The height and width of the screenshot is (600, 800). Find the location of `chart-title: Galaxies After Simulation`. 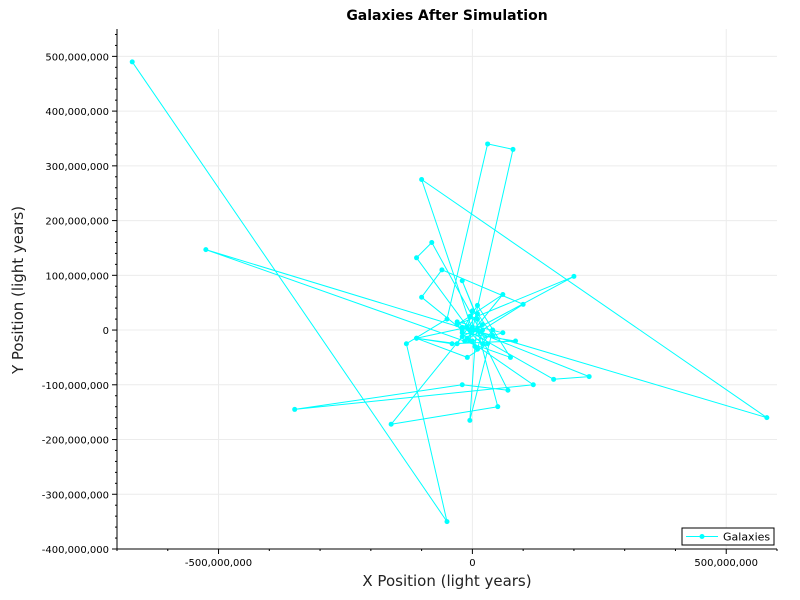

chart-title: Galaxies After Simulation is located at coordinates (447, 16).